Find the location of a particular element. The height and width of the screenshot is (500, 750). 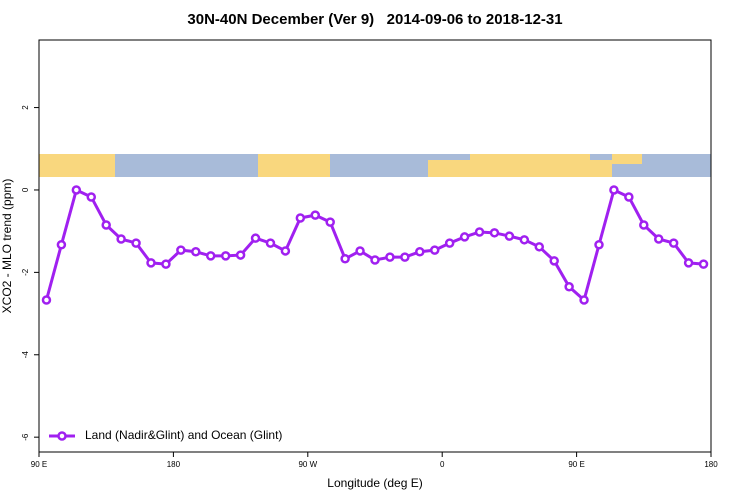

map-strip is located at coordinates (375, 165).